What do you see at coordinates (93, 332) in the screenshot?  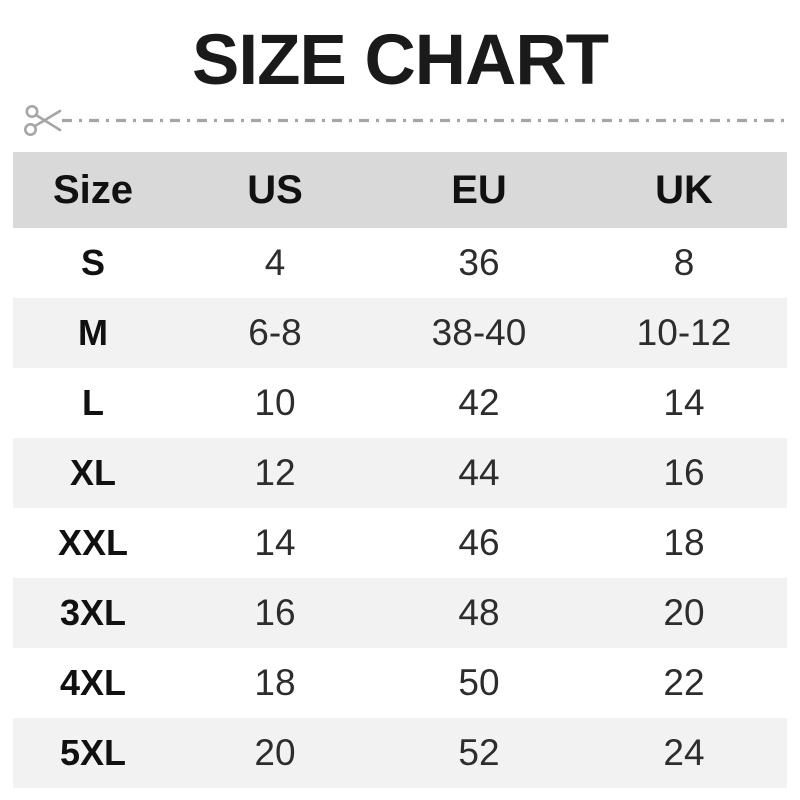 I see `size-cell: M` at bounding box center [93, 332].